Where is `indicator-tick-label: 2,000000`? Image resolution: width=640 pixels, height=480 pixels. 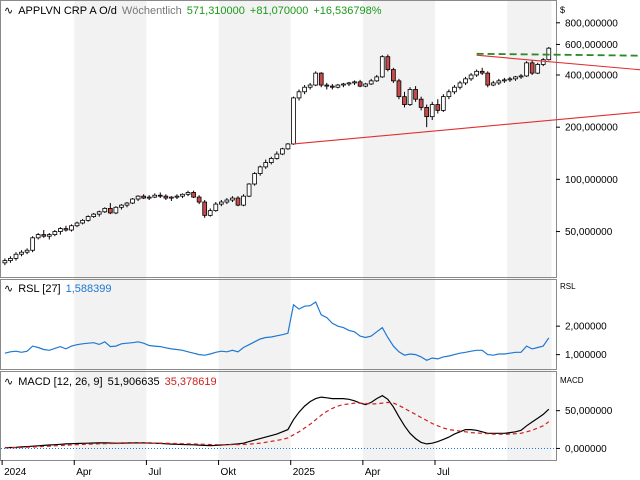 indicator-tick-label: 2,000000 is located at coordinates (586, 327).